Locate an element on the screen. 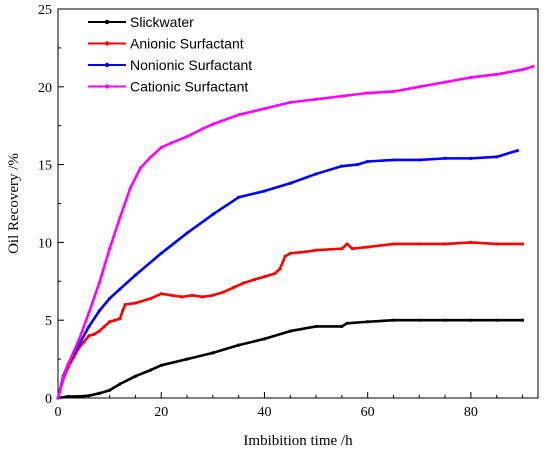 The image size is (550, 458). legend-item: Anionic Surfactant is located at coordinates (166, 44).